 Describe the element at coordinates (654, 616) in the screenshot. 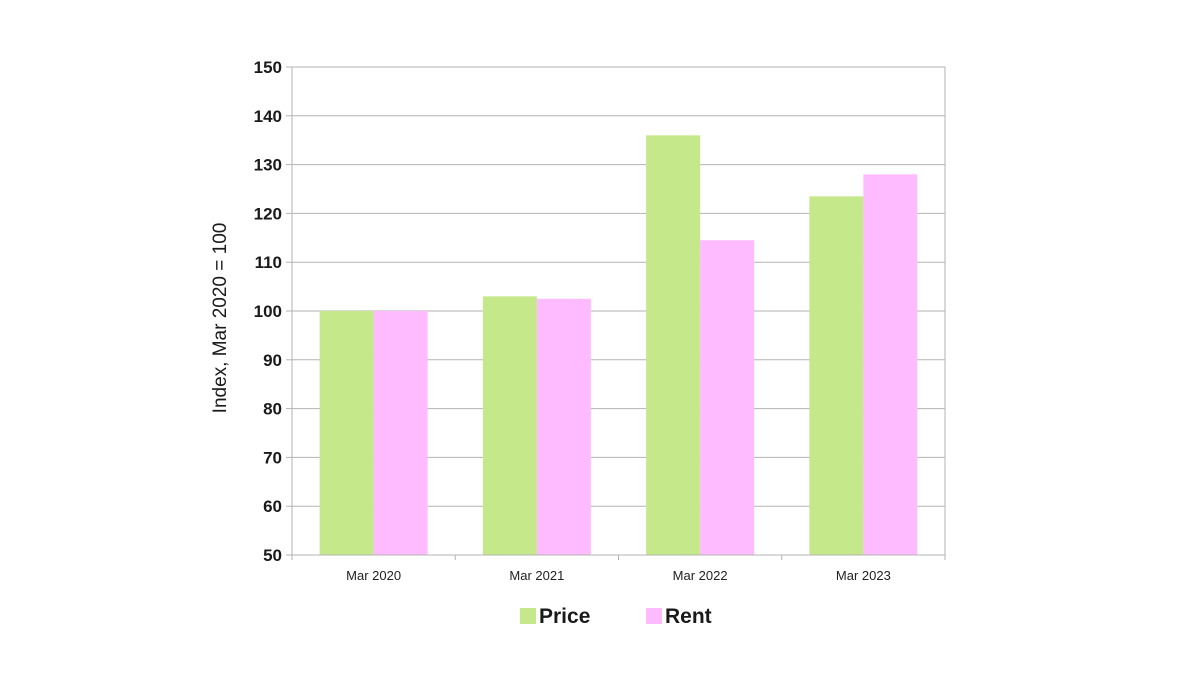

I see `legend-swatch-rent` at that location.